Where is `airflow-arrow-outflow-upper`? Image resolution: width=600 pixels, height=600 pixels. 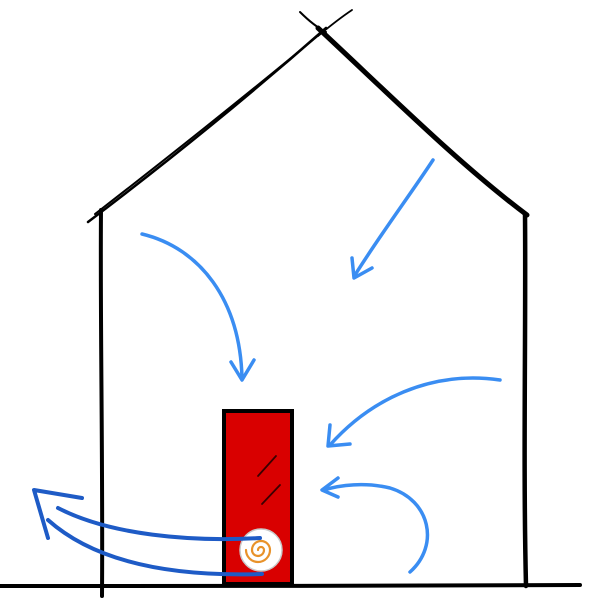
airflow-arrow-outflow-upper is located at coordinates (159, 524).